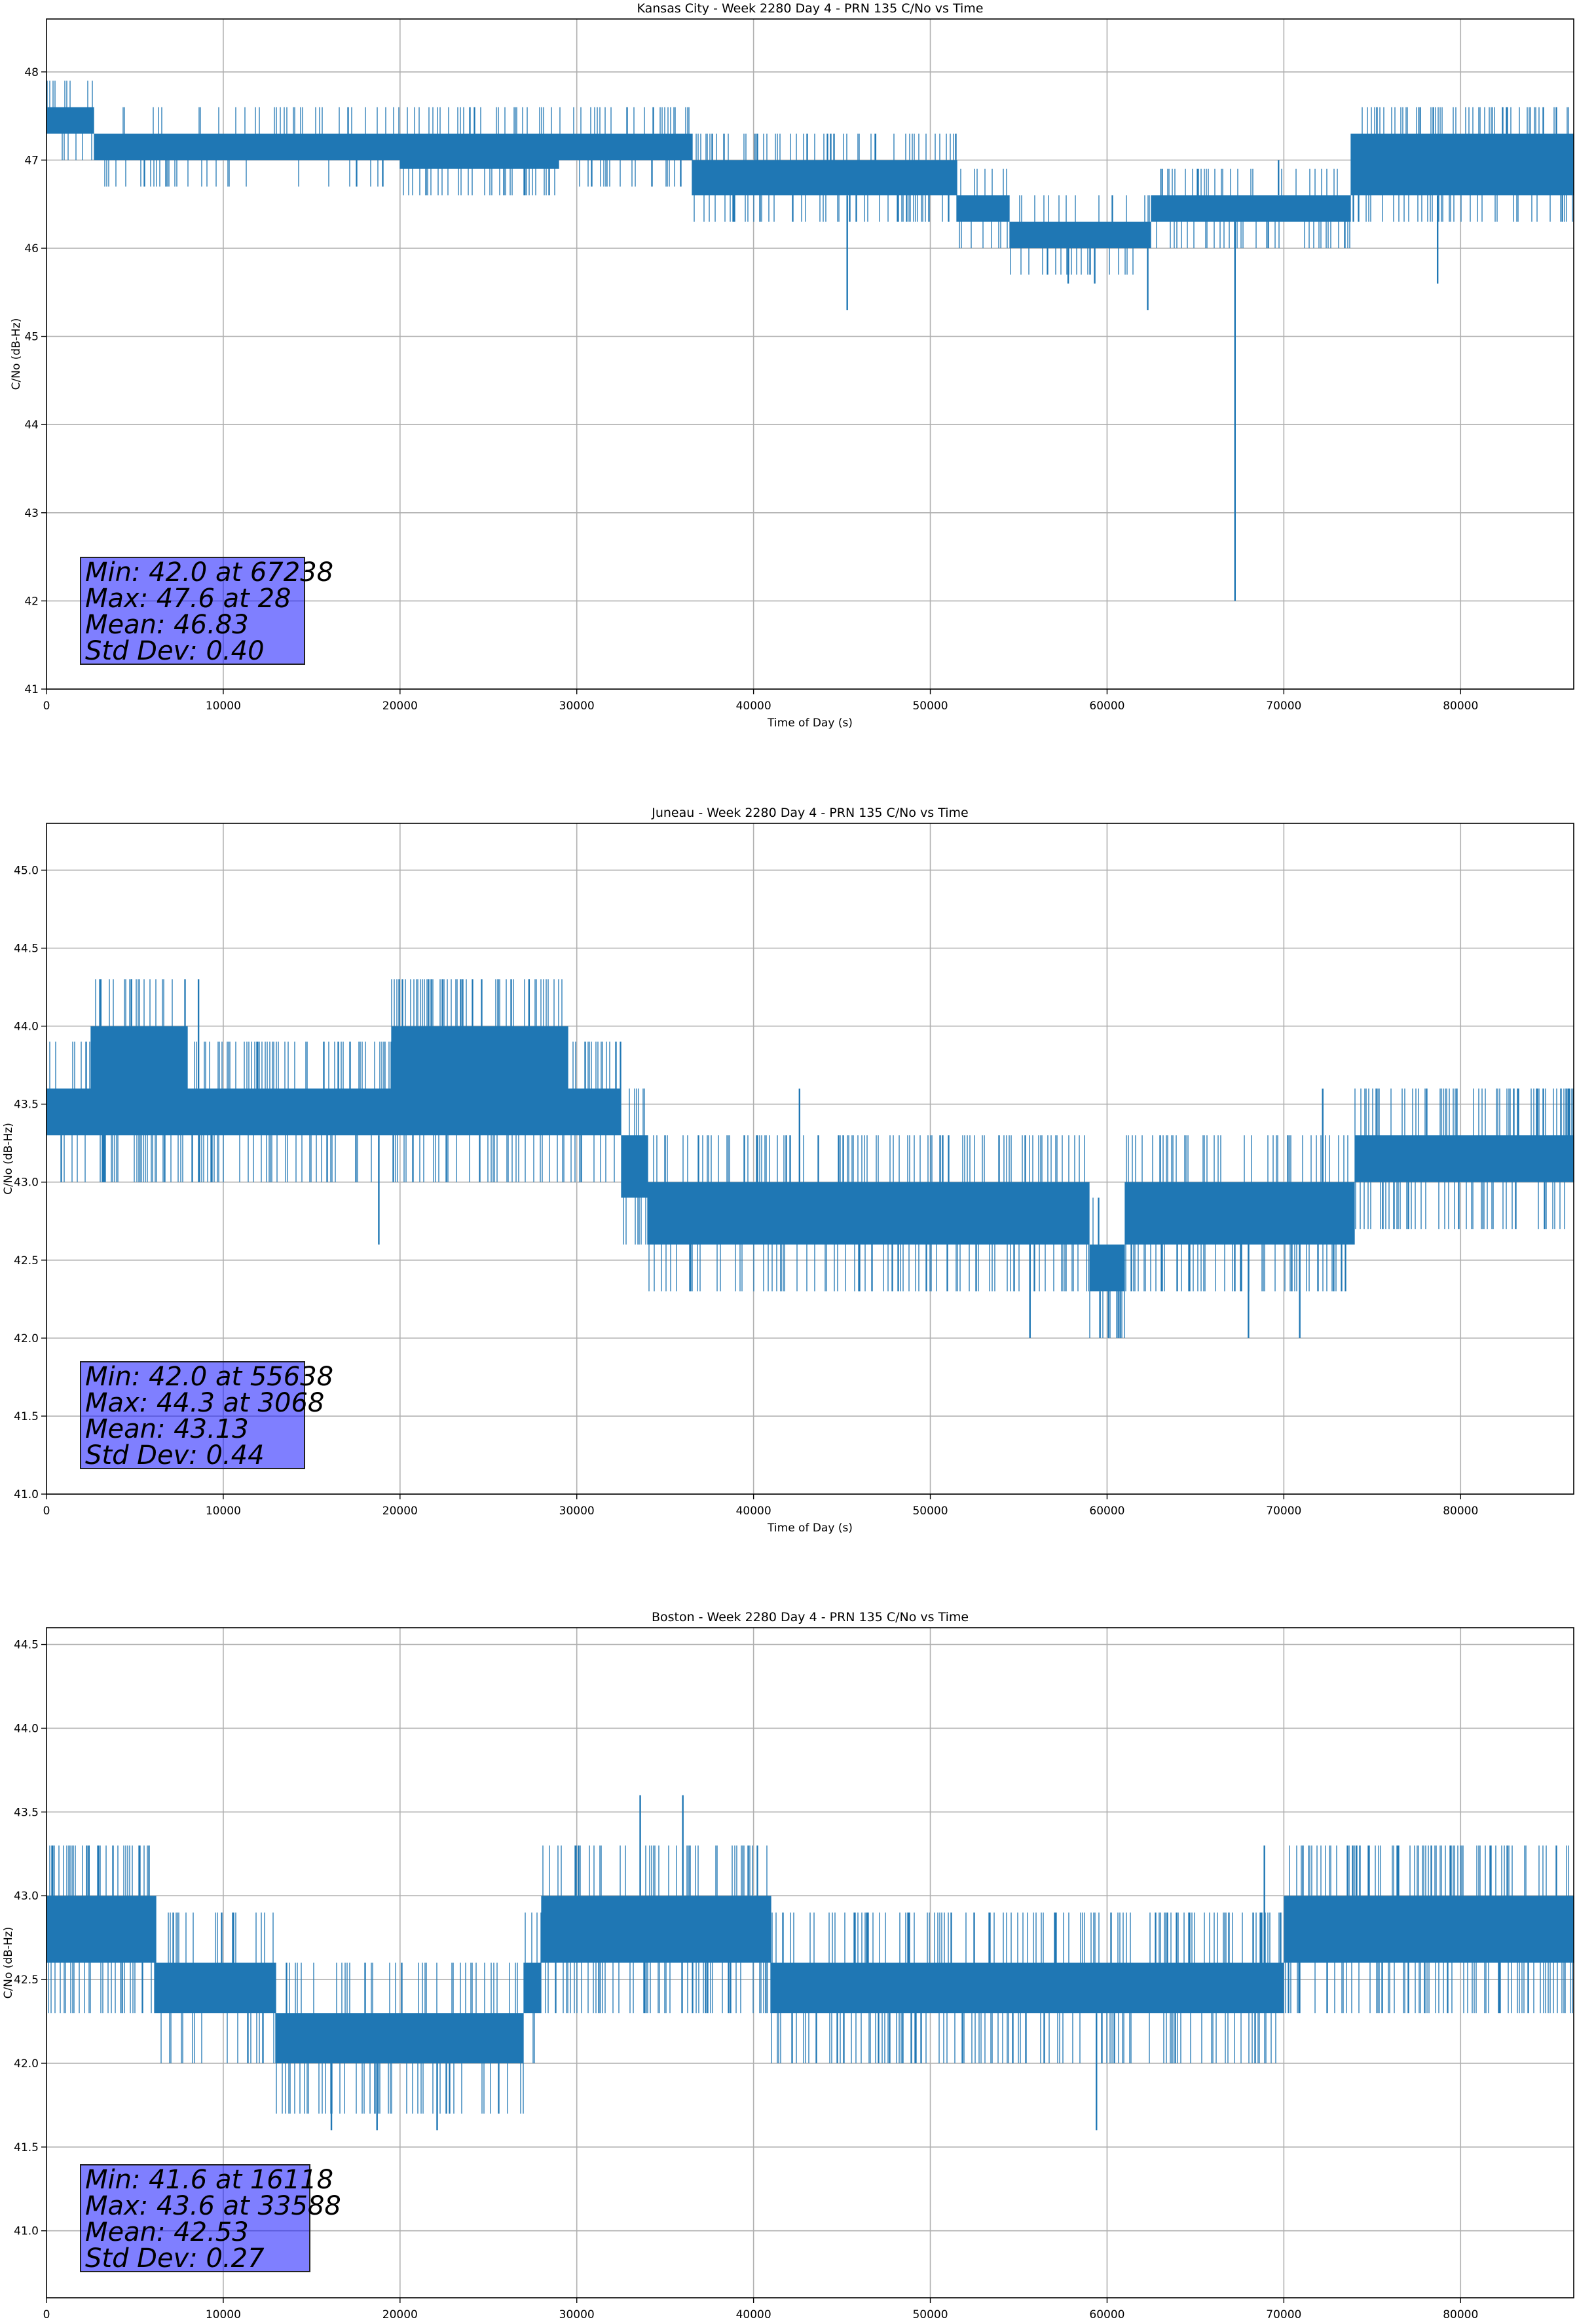 Image resolution: width=1577 pixels, height=2324 pixels. Describe the element at coordinates (31, 338) in the screenshot. I see `y-tick-label: 45` at that location.